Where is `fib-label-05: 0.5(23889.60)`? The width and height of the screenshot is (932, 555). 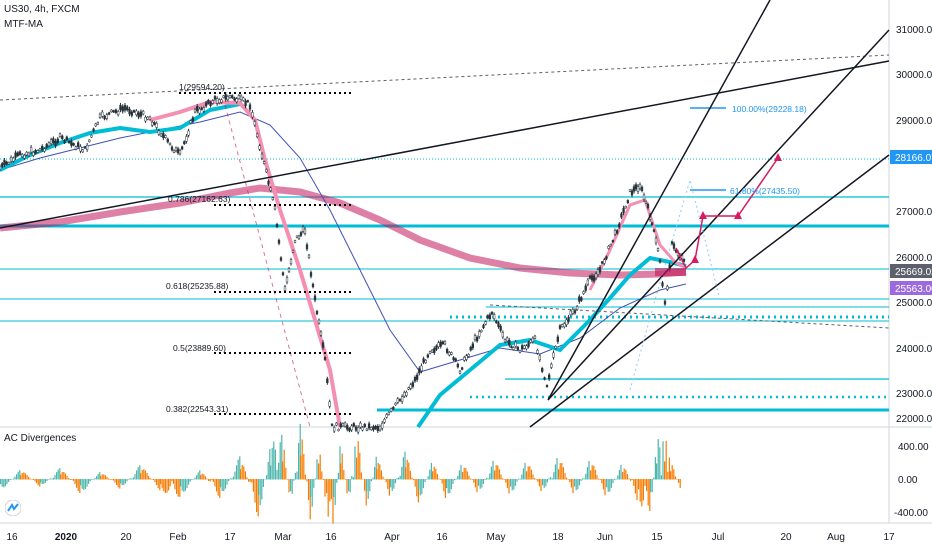
fib-label-05: 0.5(23889.60) is located at coordinates (199, 348).